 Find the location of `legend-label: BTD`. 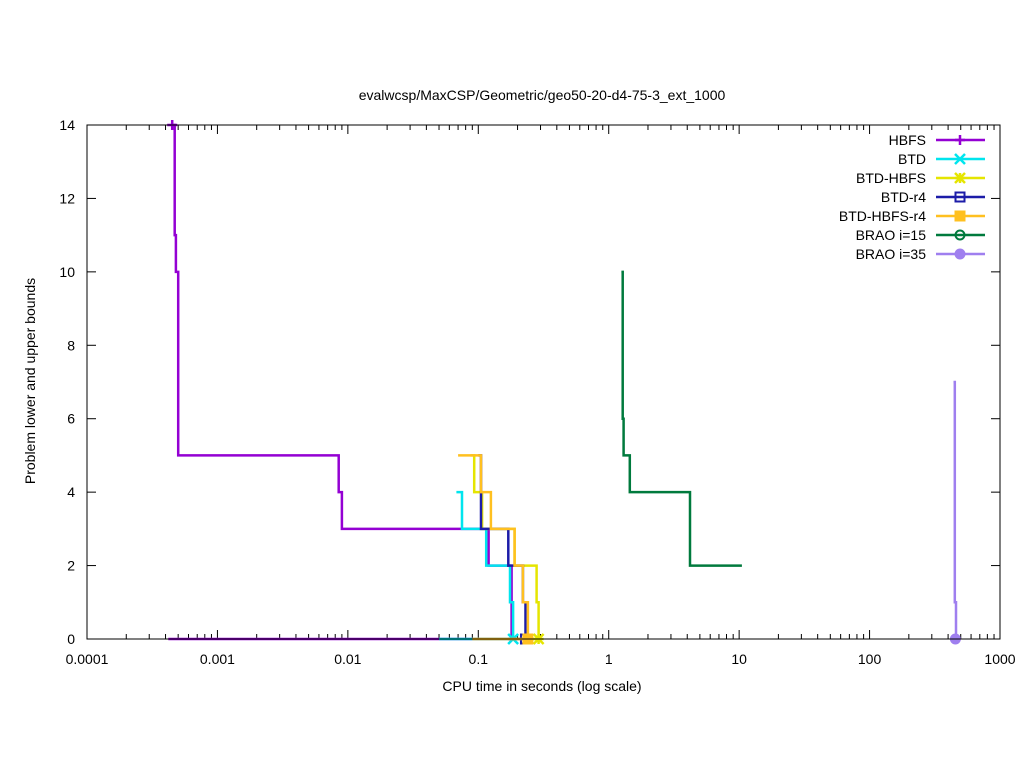

legend-label: BTD is located at coordinates (912, 159).